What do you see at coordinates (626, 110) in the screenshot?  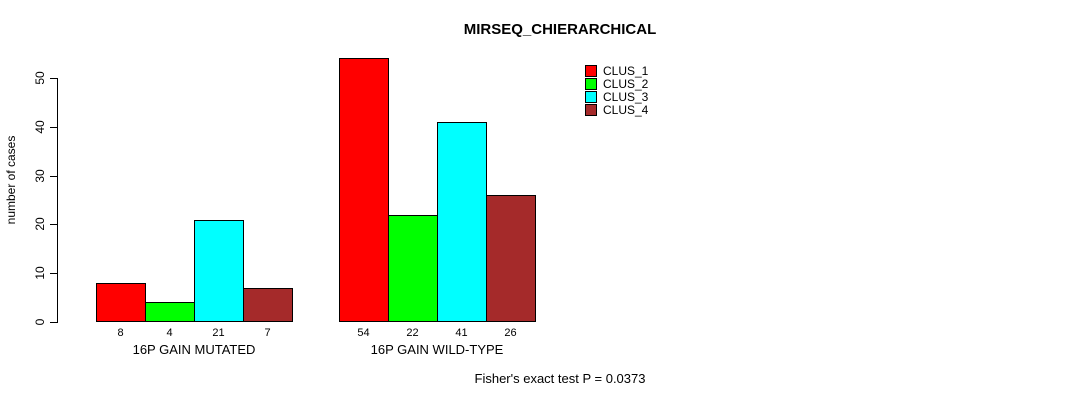 I see `legend-label-clus_4: CLUS_4` at bounding box center [626, 110].